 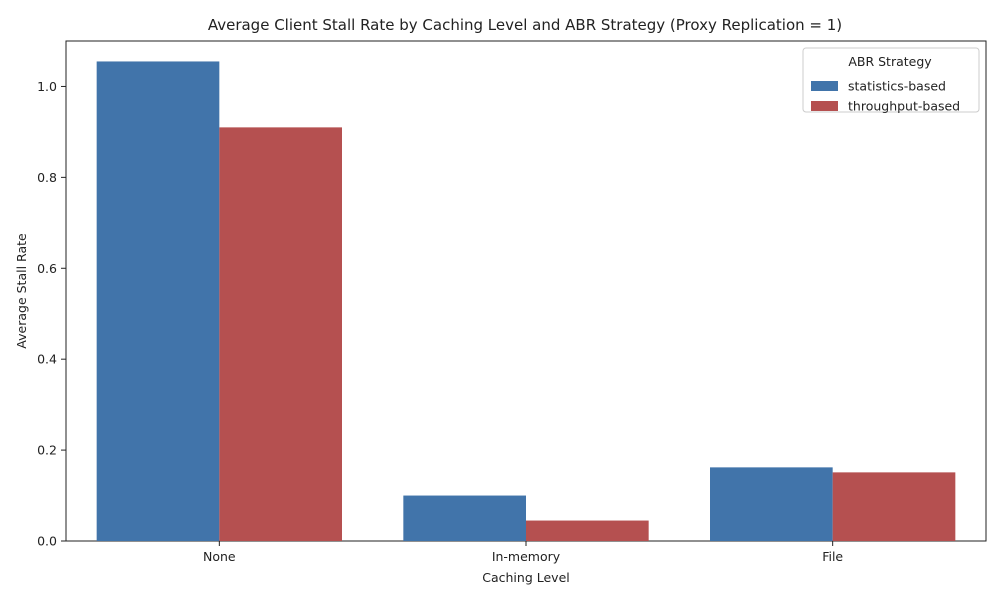 I want to click on legend-swatch-throughput-based, so click(x=824, y=106).